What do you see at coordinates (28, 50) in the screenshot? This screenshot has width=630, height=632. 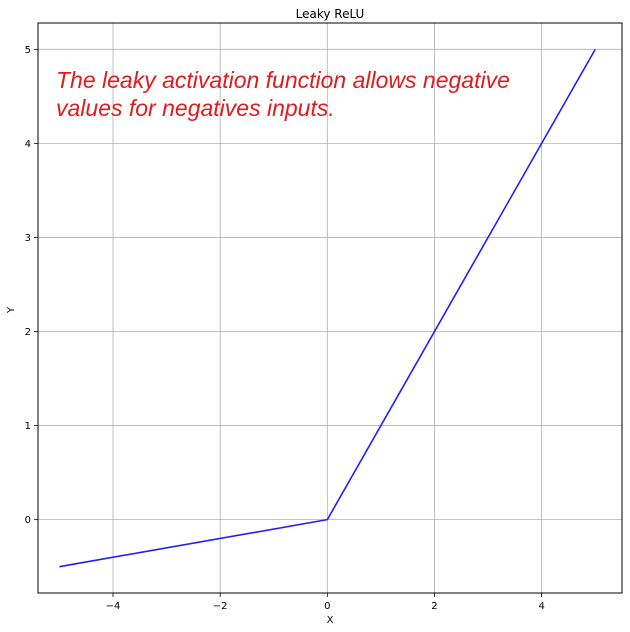 I see `y-tick-label: 5` at bounding box center [28, 50].